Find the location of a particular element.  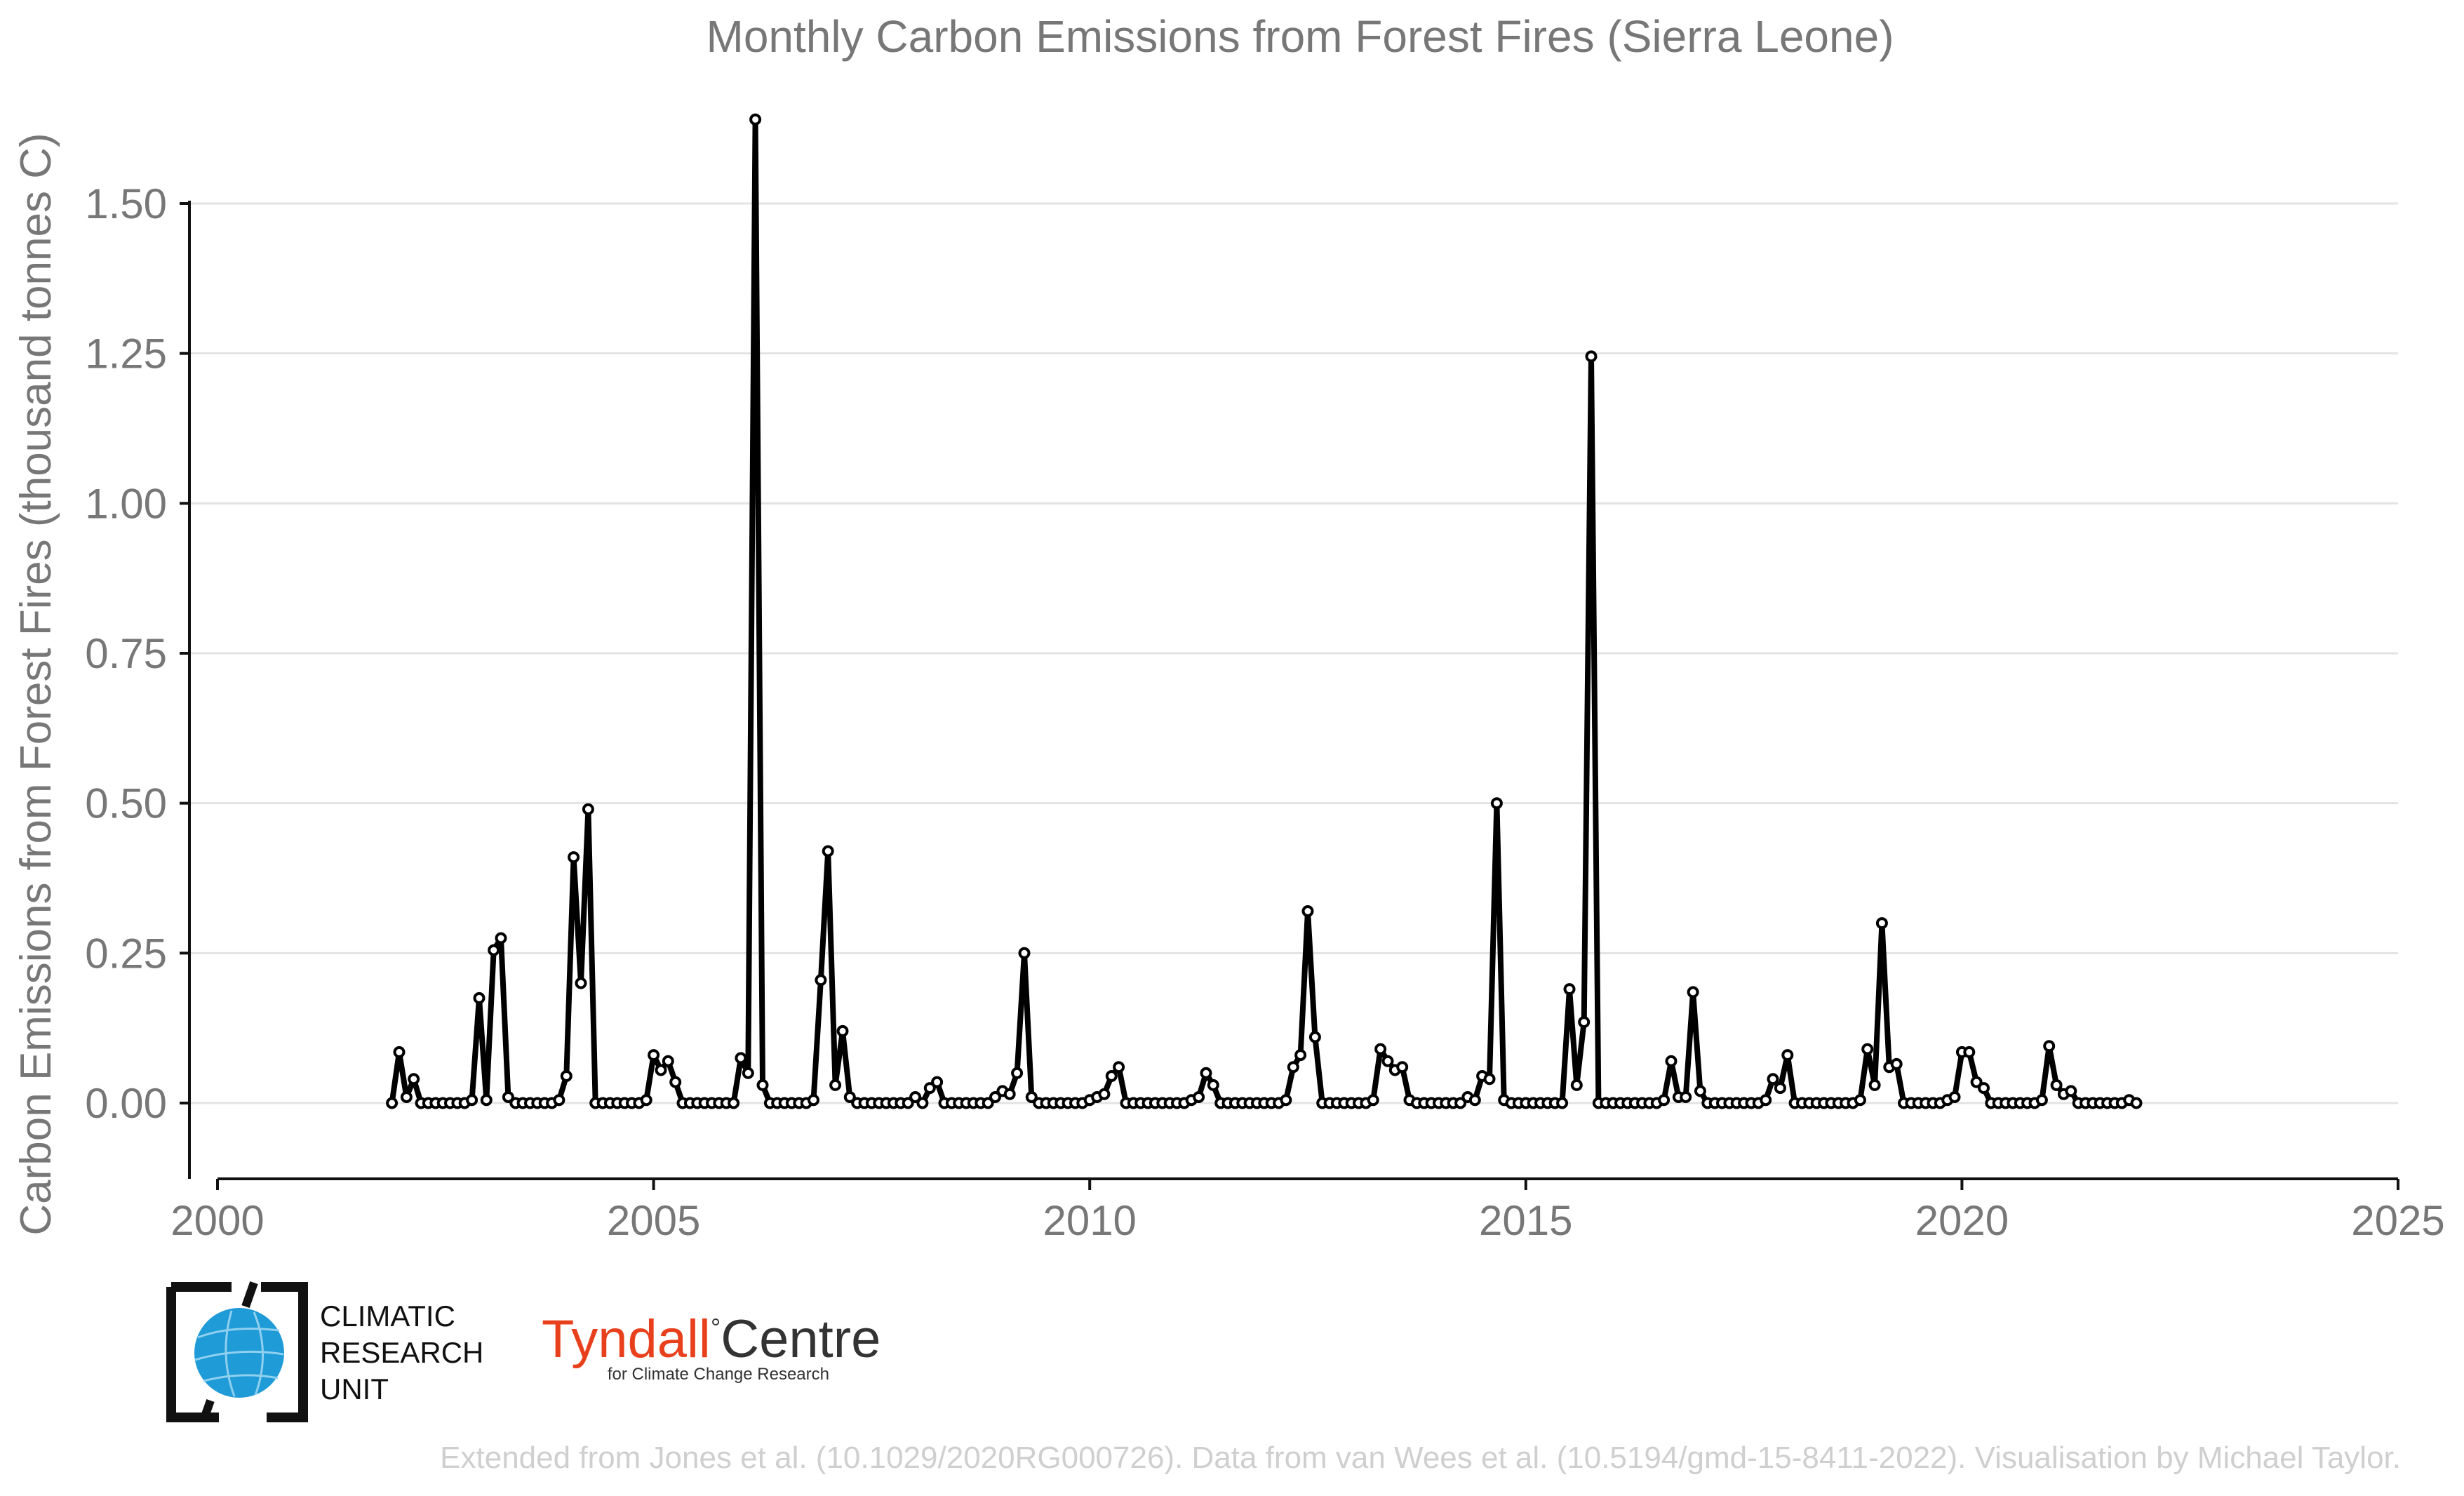

y-tick-label: 0.75 is located at coordinates (126, 653).